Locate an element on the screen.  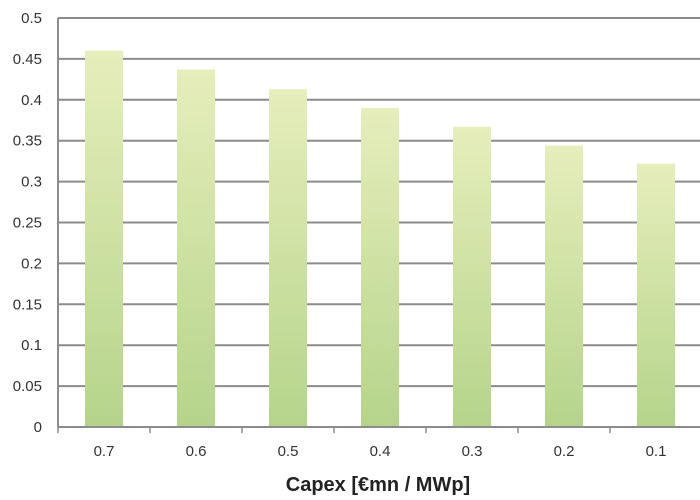
y-tick-label: 0.2 is located at coordinates (31, 263).